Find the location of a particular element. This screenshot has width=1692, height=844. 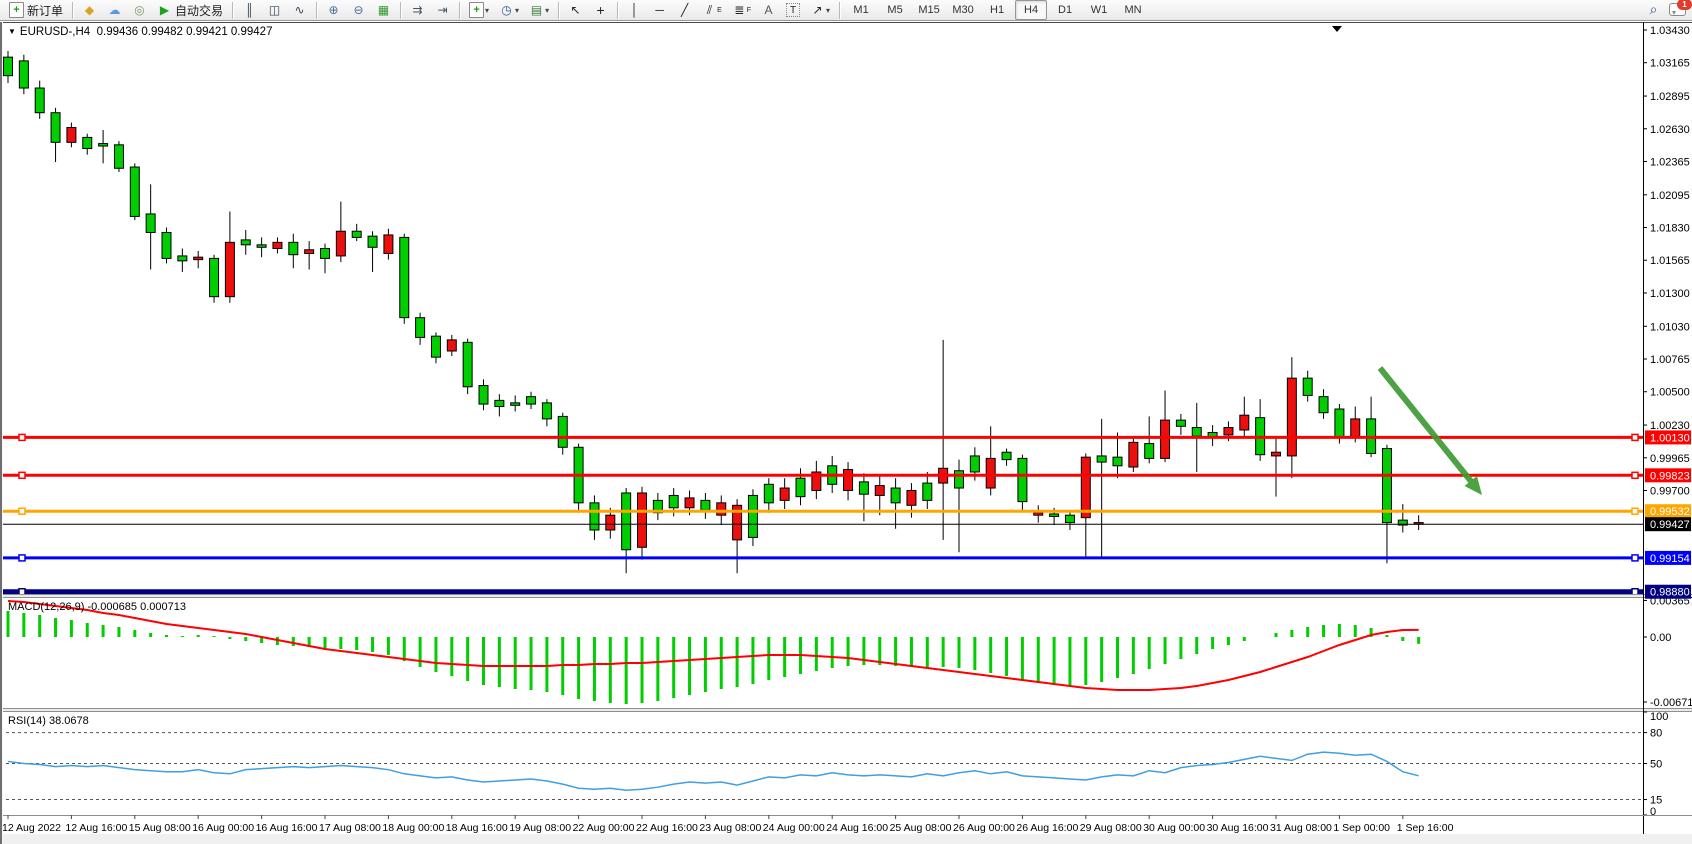

trendline-icon: ╱ is located at coordinates (684, 9).